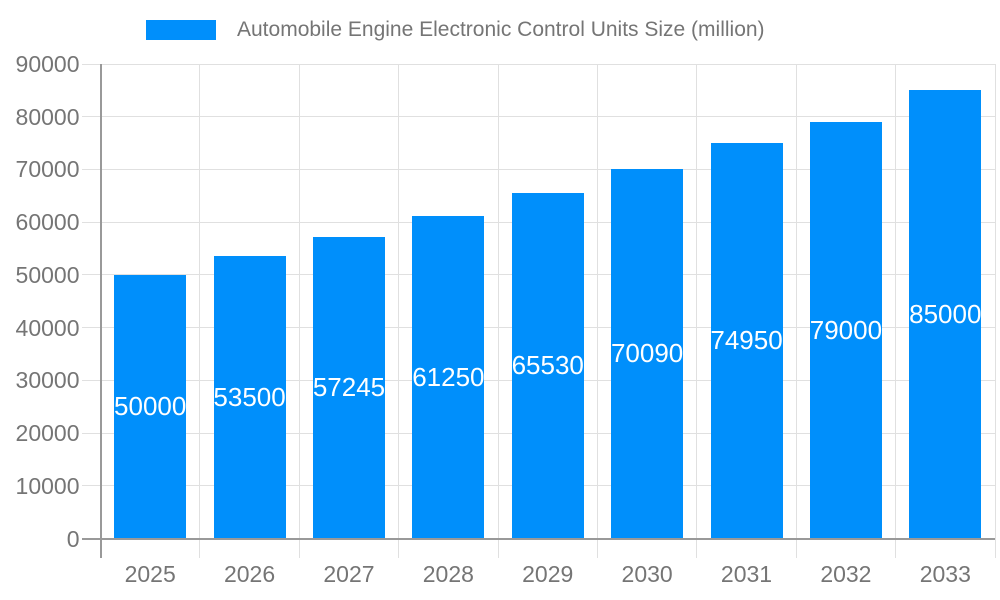 The height and width of the screenshot is (600, 1000). I want to click on x-axis-line, so click(538, 538).